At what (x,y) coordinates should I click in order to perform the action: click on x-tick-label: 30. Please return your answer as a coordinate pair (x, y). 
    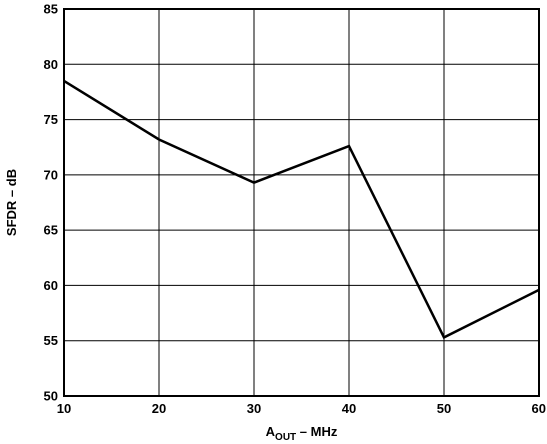
    Looking at the image, I should click on (254, 408).